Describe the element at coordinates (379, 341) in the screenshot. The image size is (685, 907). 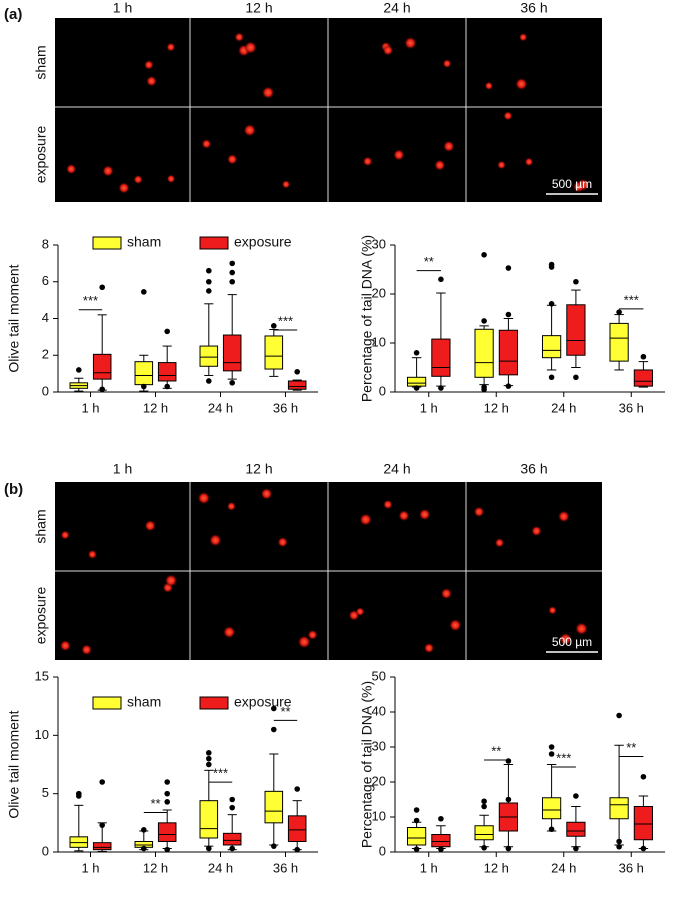
I see `y-tick-label: 10` at that location.